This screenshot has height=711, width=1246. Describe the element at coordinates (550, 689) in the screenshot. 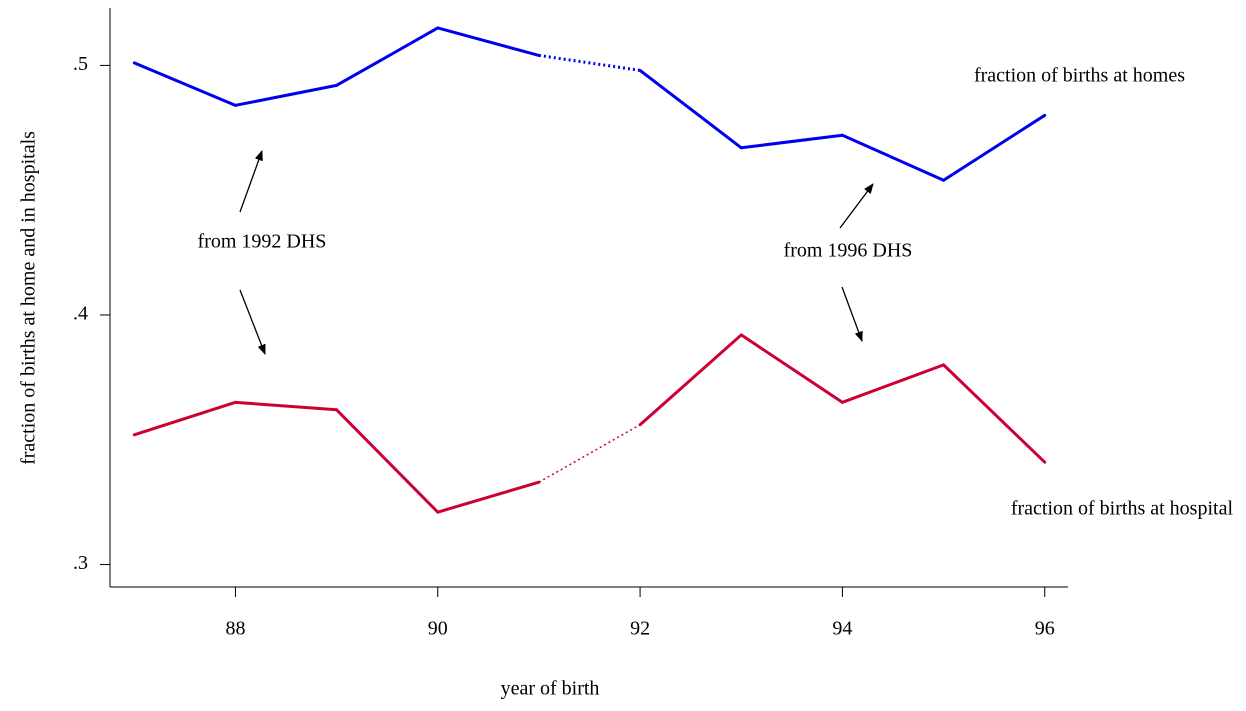

I see `x-axis-label: year of birth` at that location.